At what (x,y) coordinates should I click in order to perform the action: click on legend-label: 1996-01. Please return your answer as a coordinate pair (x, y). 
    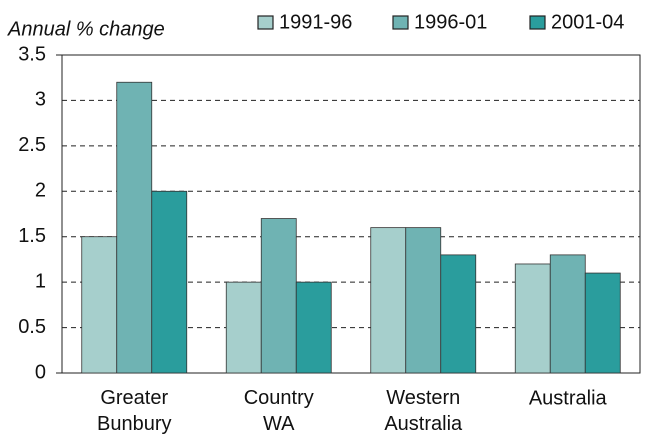
    Looking at the image, I should click on (450, 22).